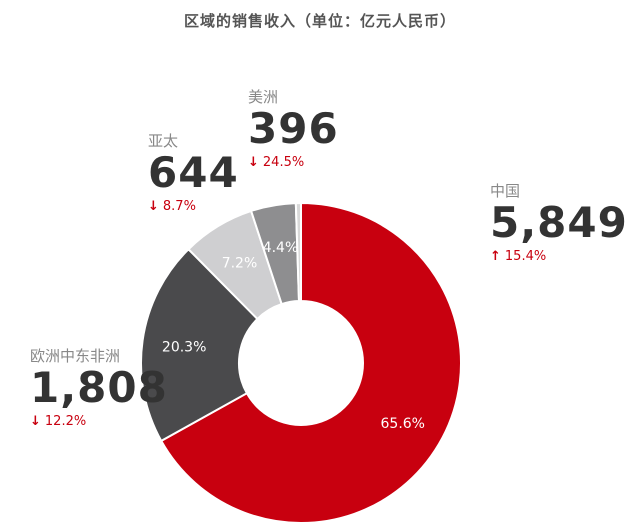  I want to click on region-value-emea: 1,808, so click(99, 387).